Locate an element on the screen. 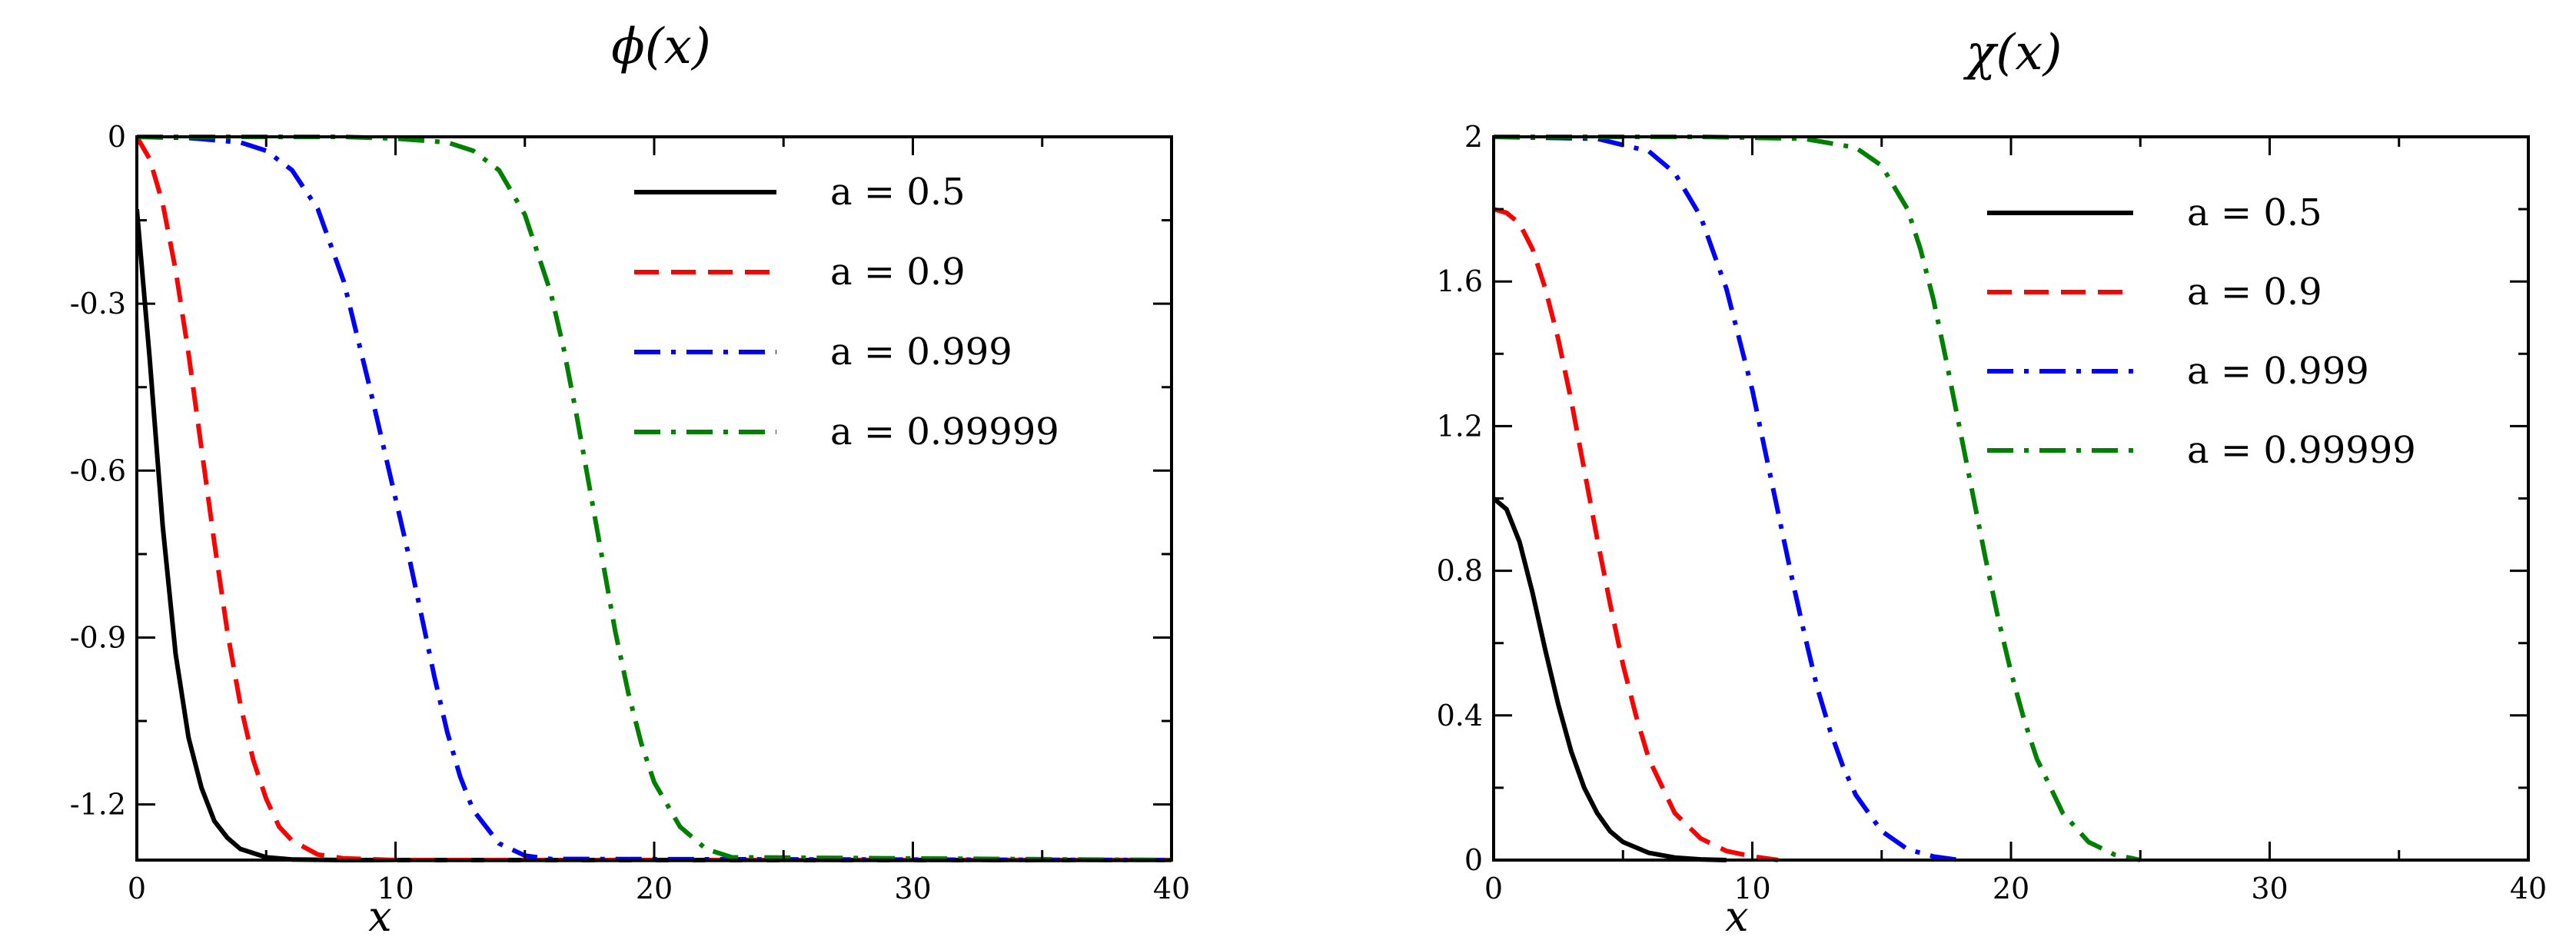 This screenshot has height=950, width=2576. chart-title: χ(x) is located at coordinates (2012, 53).